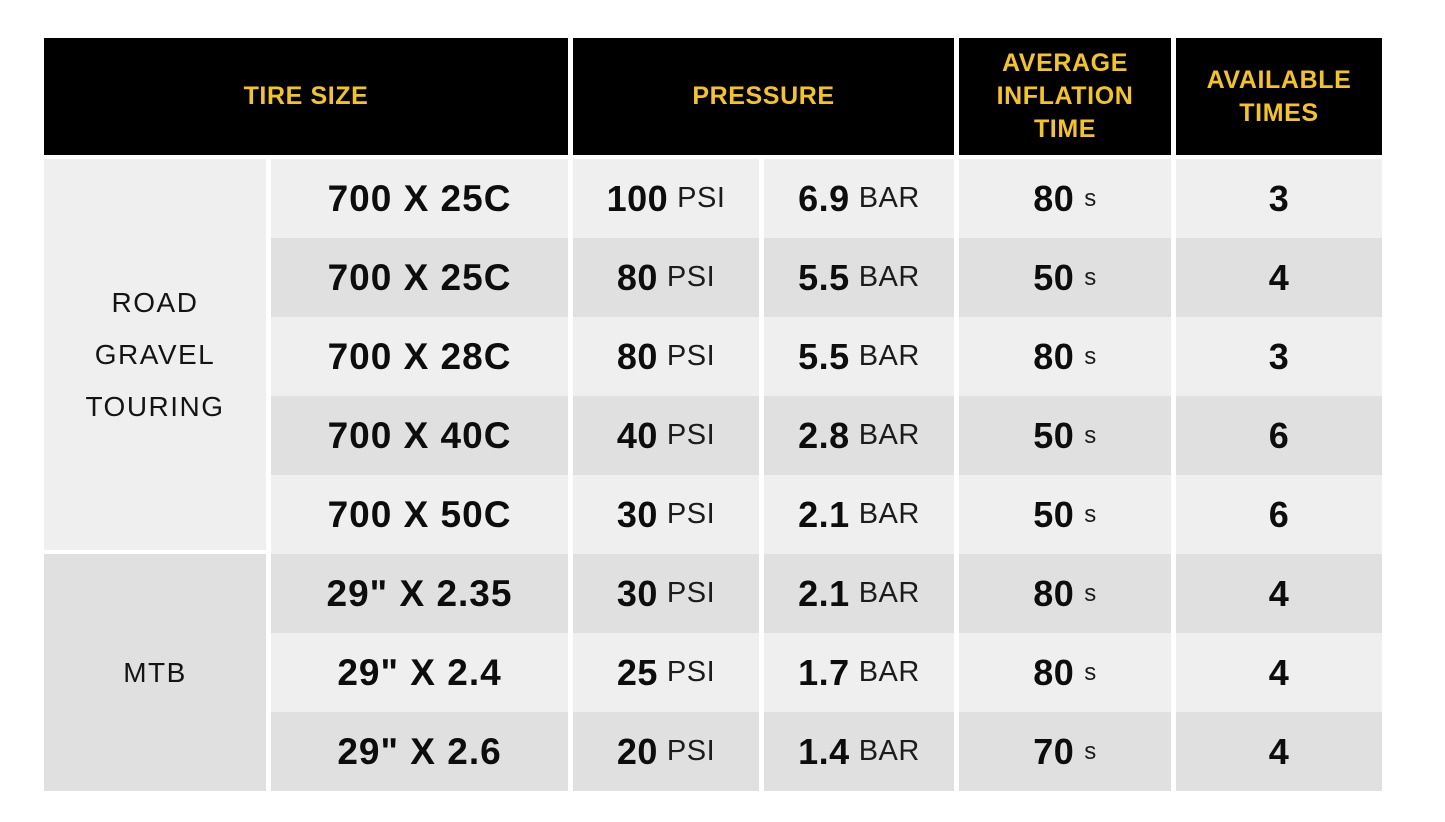 This screenshot has width=1445, height=822. Describe the element at coordinates (666, 198) in the screenshot. I see `psi-cell: 100 PSI` at that location.